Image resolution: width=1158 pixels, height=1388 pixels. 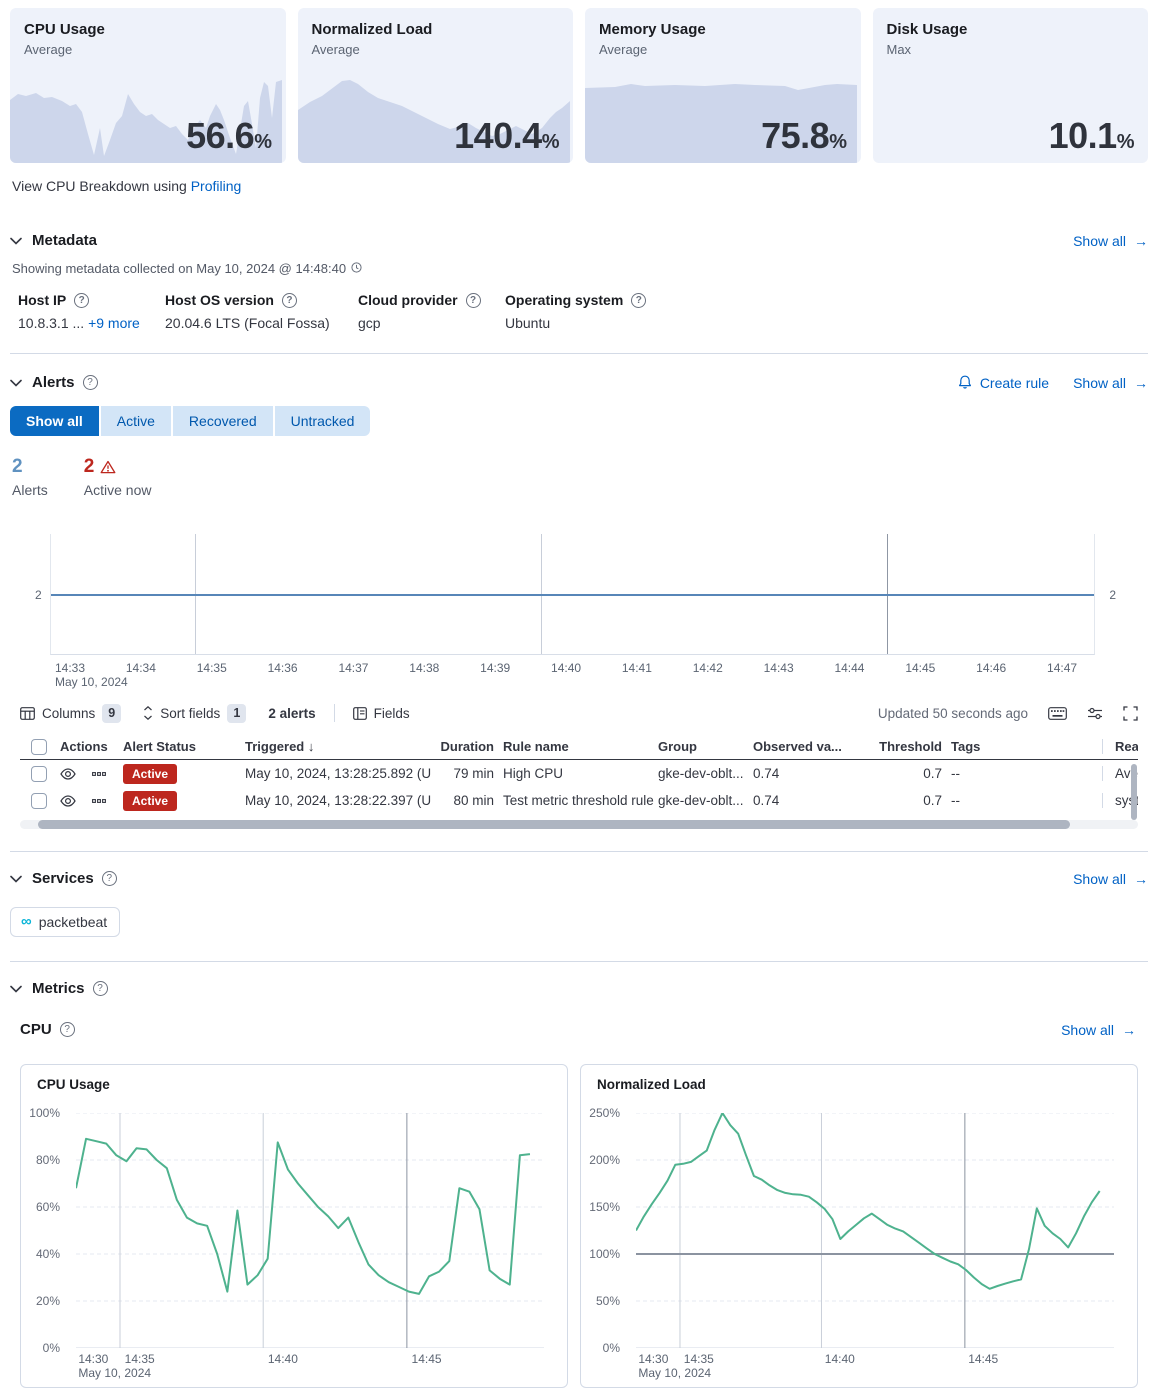 What do you see at coordinates (1110, 240) in the screenshot?
I see `metadata-show-all-link: Show all →` at bounding box center [1110, 240].